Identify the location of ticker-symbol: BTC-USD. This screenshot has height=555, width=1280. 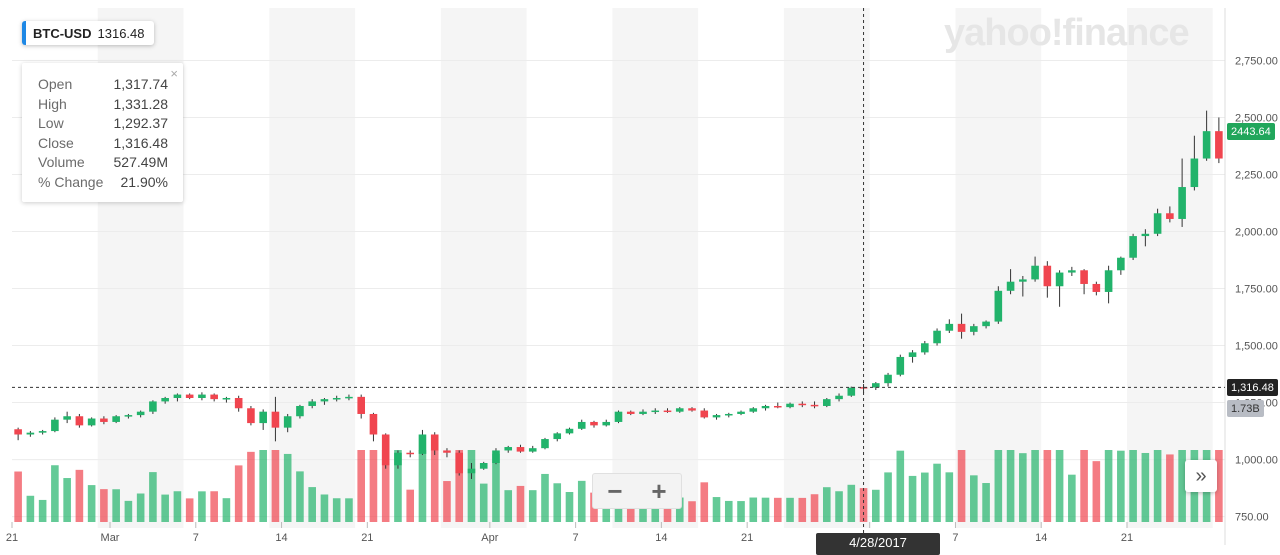
(62, 33).